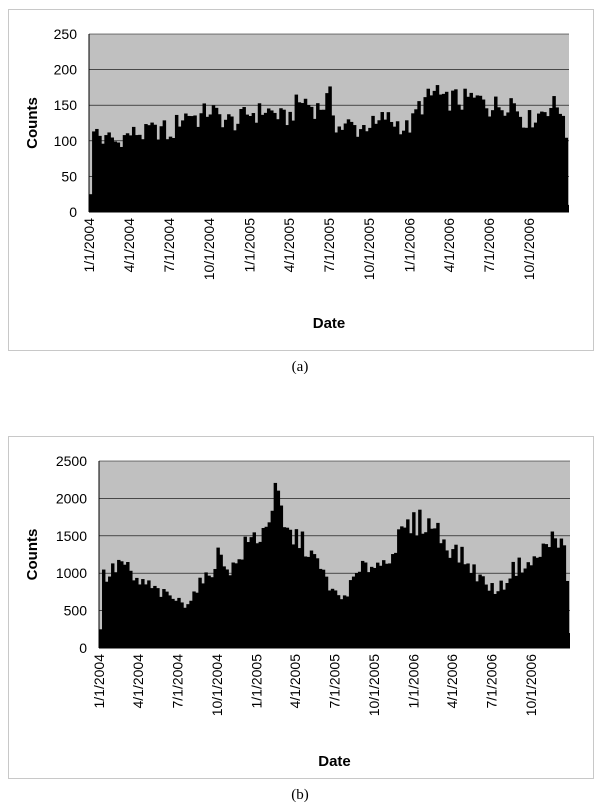 The width and height of the screenshot is (600, 810). What do you see at coordinates (249, 245) in the screenshot?
I see `x-tick-label: 1/1/2005` at bounding box center [249, 245].